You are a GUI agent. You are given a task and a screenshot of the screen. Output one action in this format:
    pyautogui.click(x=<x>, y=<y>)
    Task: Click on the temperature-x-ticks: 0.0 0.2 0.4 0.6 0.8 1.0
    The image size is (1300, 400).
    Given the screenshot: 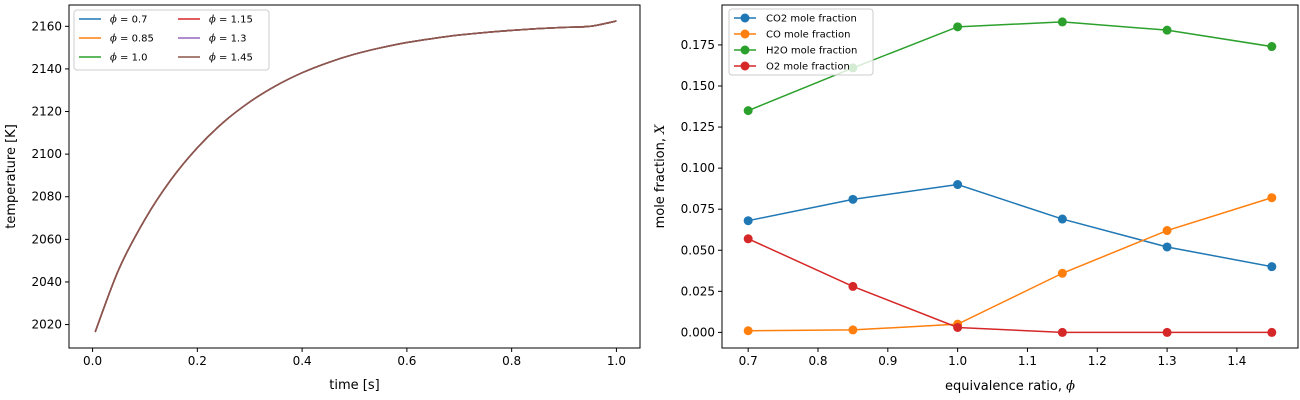 What is the action you would take?
    pyautogui.click(x=354, y=358)
    